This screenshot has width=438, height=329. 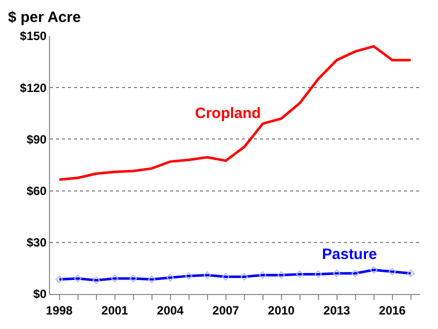 I want to click on y-tick-label: $30, so click(x=36, y=243).